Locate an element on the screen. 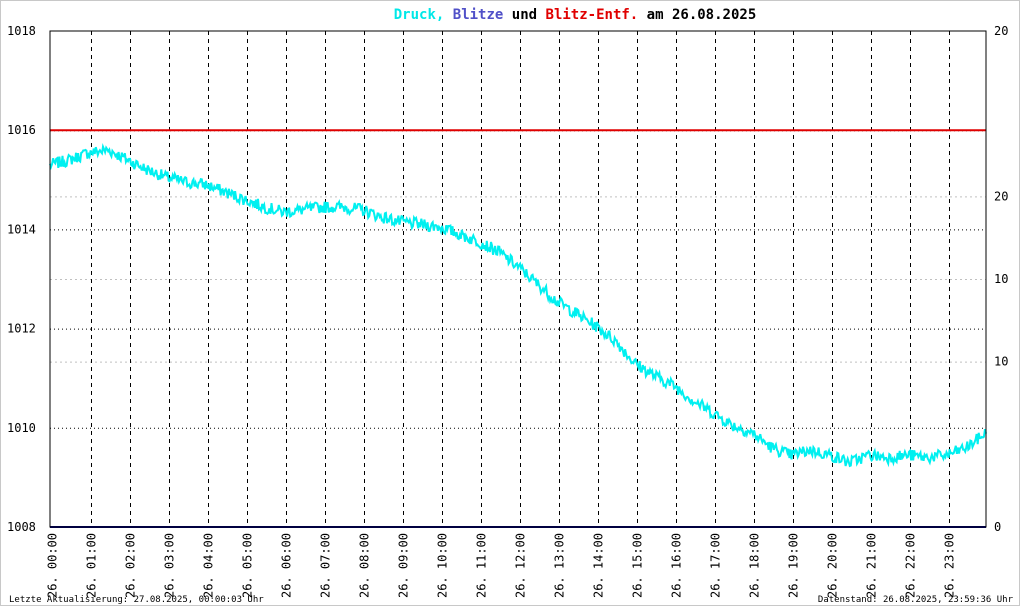  x-tick-label: 26. 16:00 is located at coordinates (677, 565).